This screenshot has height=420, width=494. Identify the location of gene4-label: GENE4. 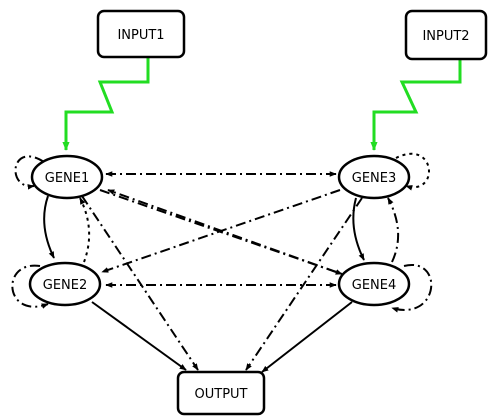
(374, 285).